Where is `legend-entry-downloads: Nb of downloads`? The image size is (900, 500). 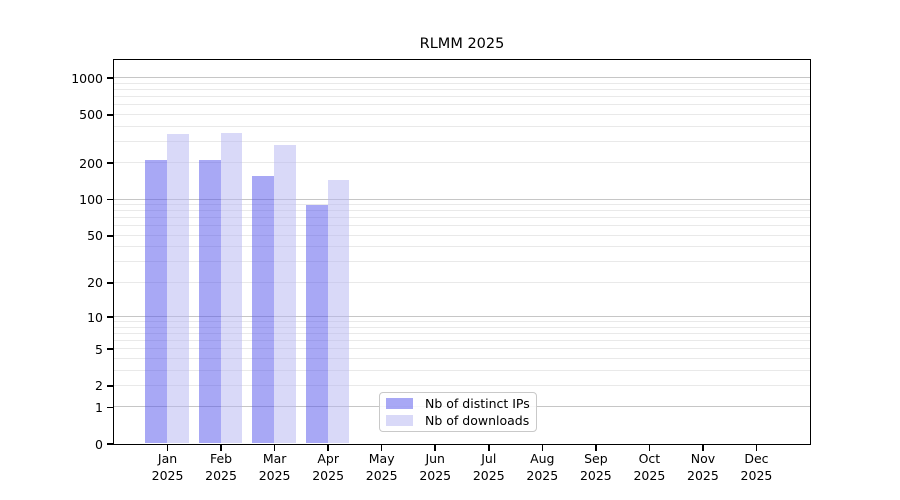
legend-entry-downloads: Nb of downloads is located at coordinates (458, 420).